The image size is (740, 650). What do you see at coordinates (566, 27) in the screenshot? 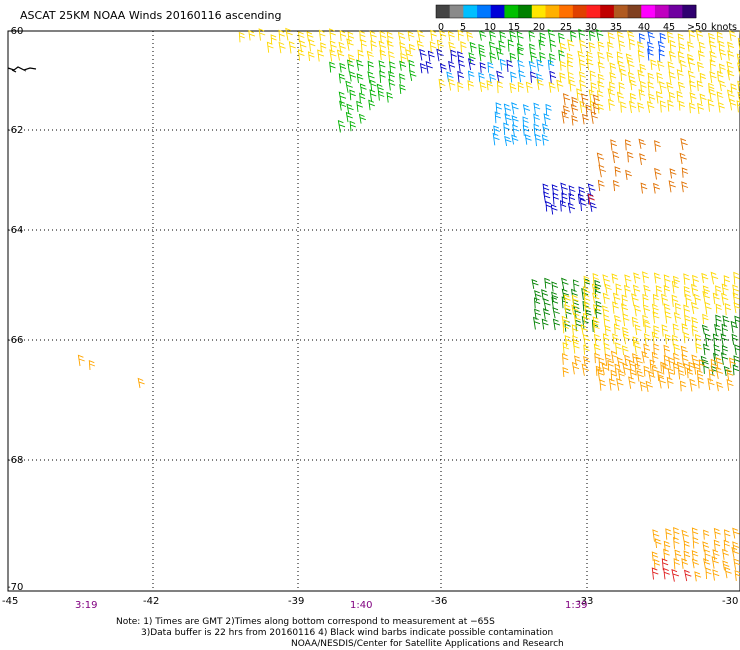
I see `legend-label: 25` at bounding box center [566, 27].